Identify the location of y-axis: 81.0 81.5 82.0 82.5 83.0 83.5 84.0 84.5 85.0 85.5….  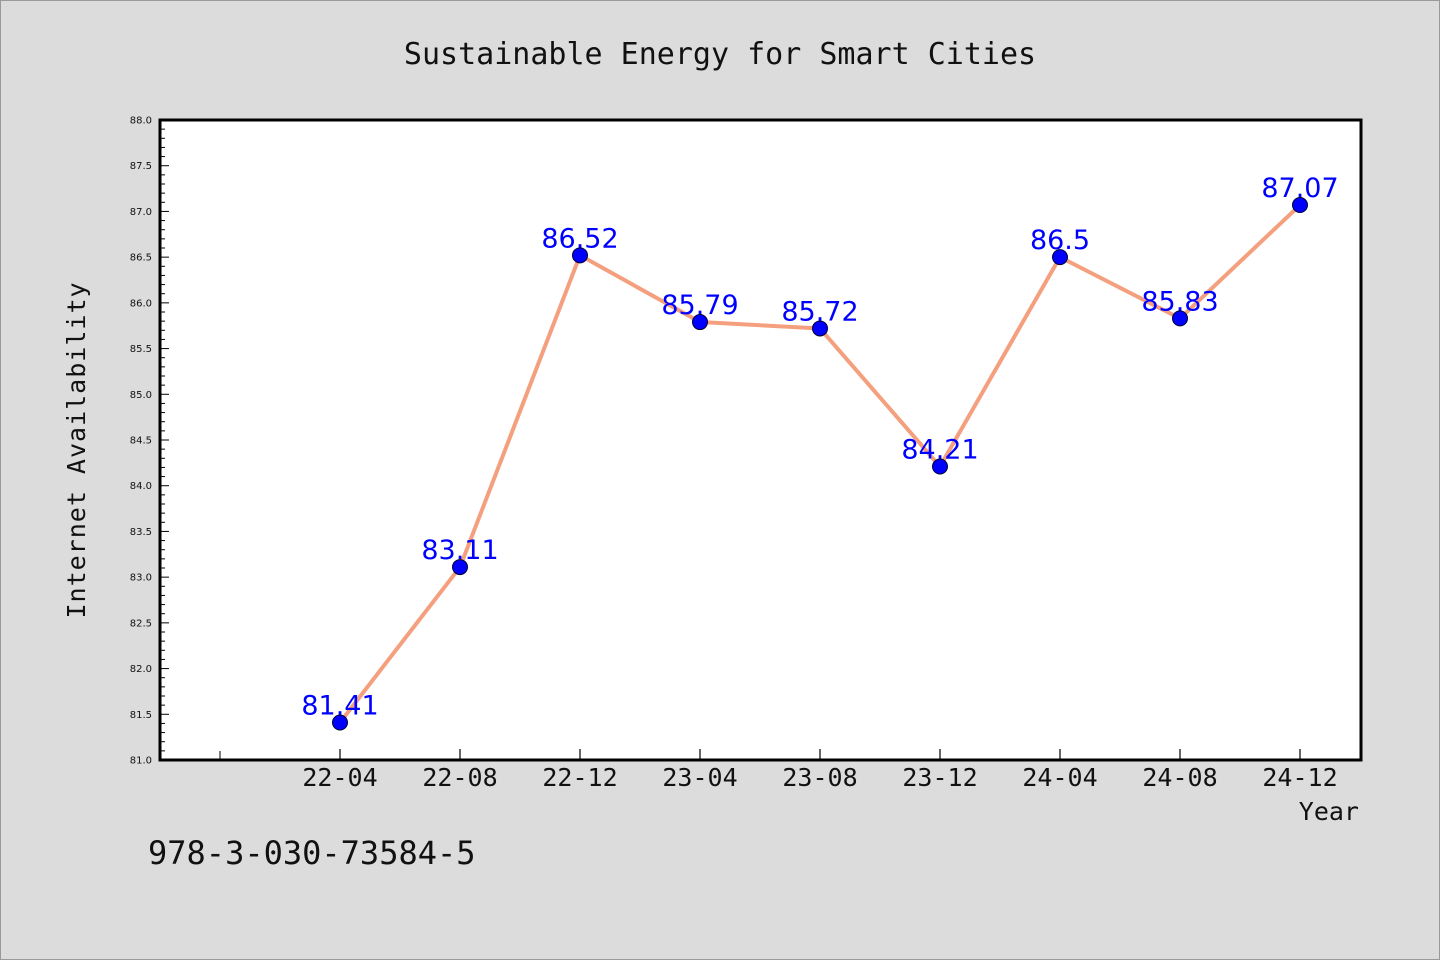
(149, 441).